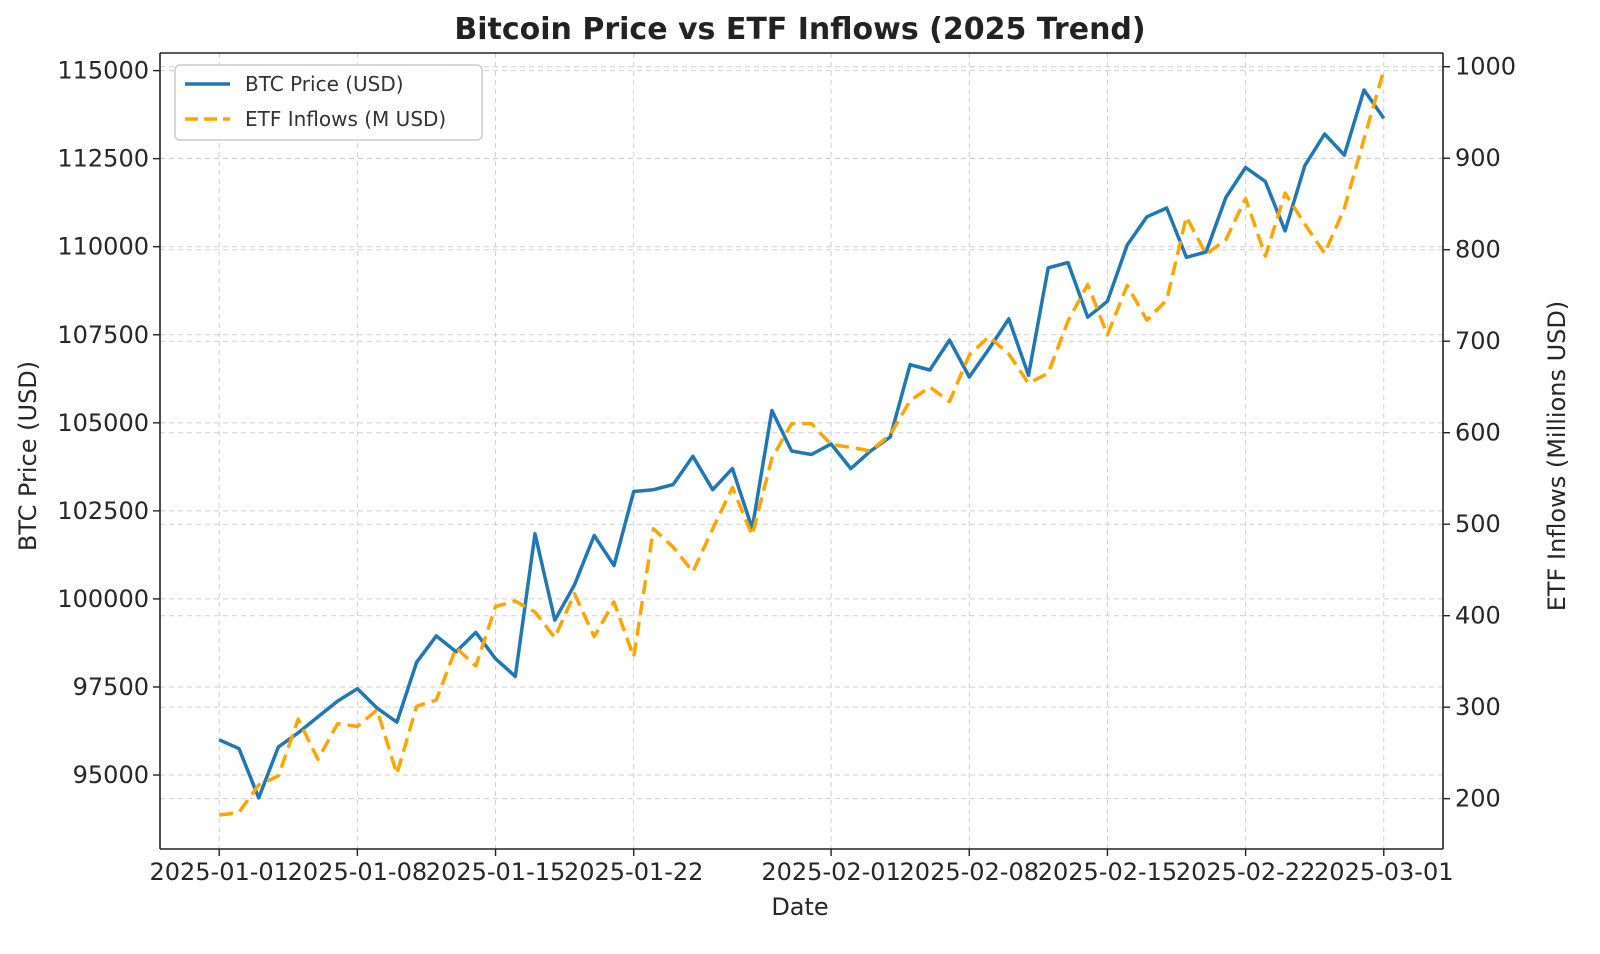  I want to click on y-left-tick-label: 107500, so click(103, 335).